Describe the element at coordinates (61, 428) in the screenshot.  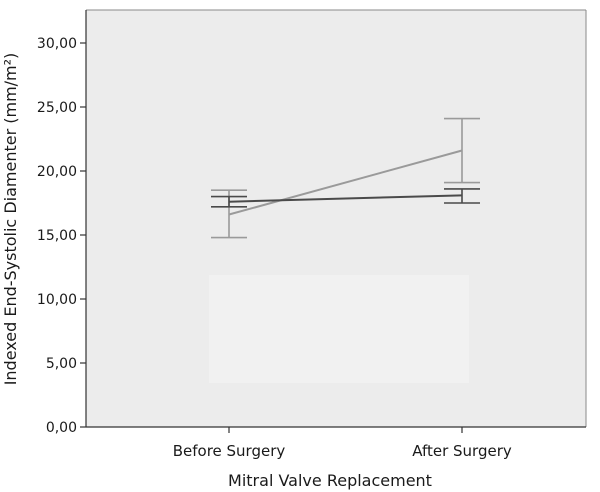
I see `y-tick-label: 0,00` at that location.